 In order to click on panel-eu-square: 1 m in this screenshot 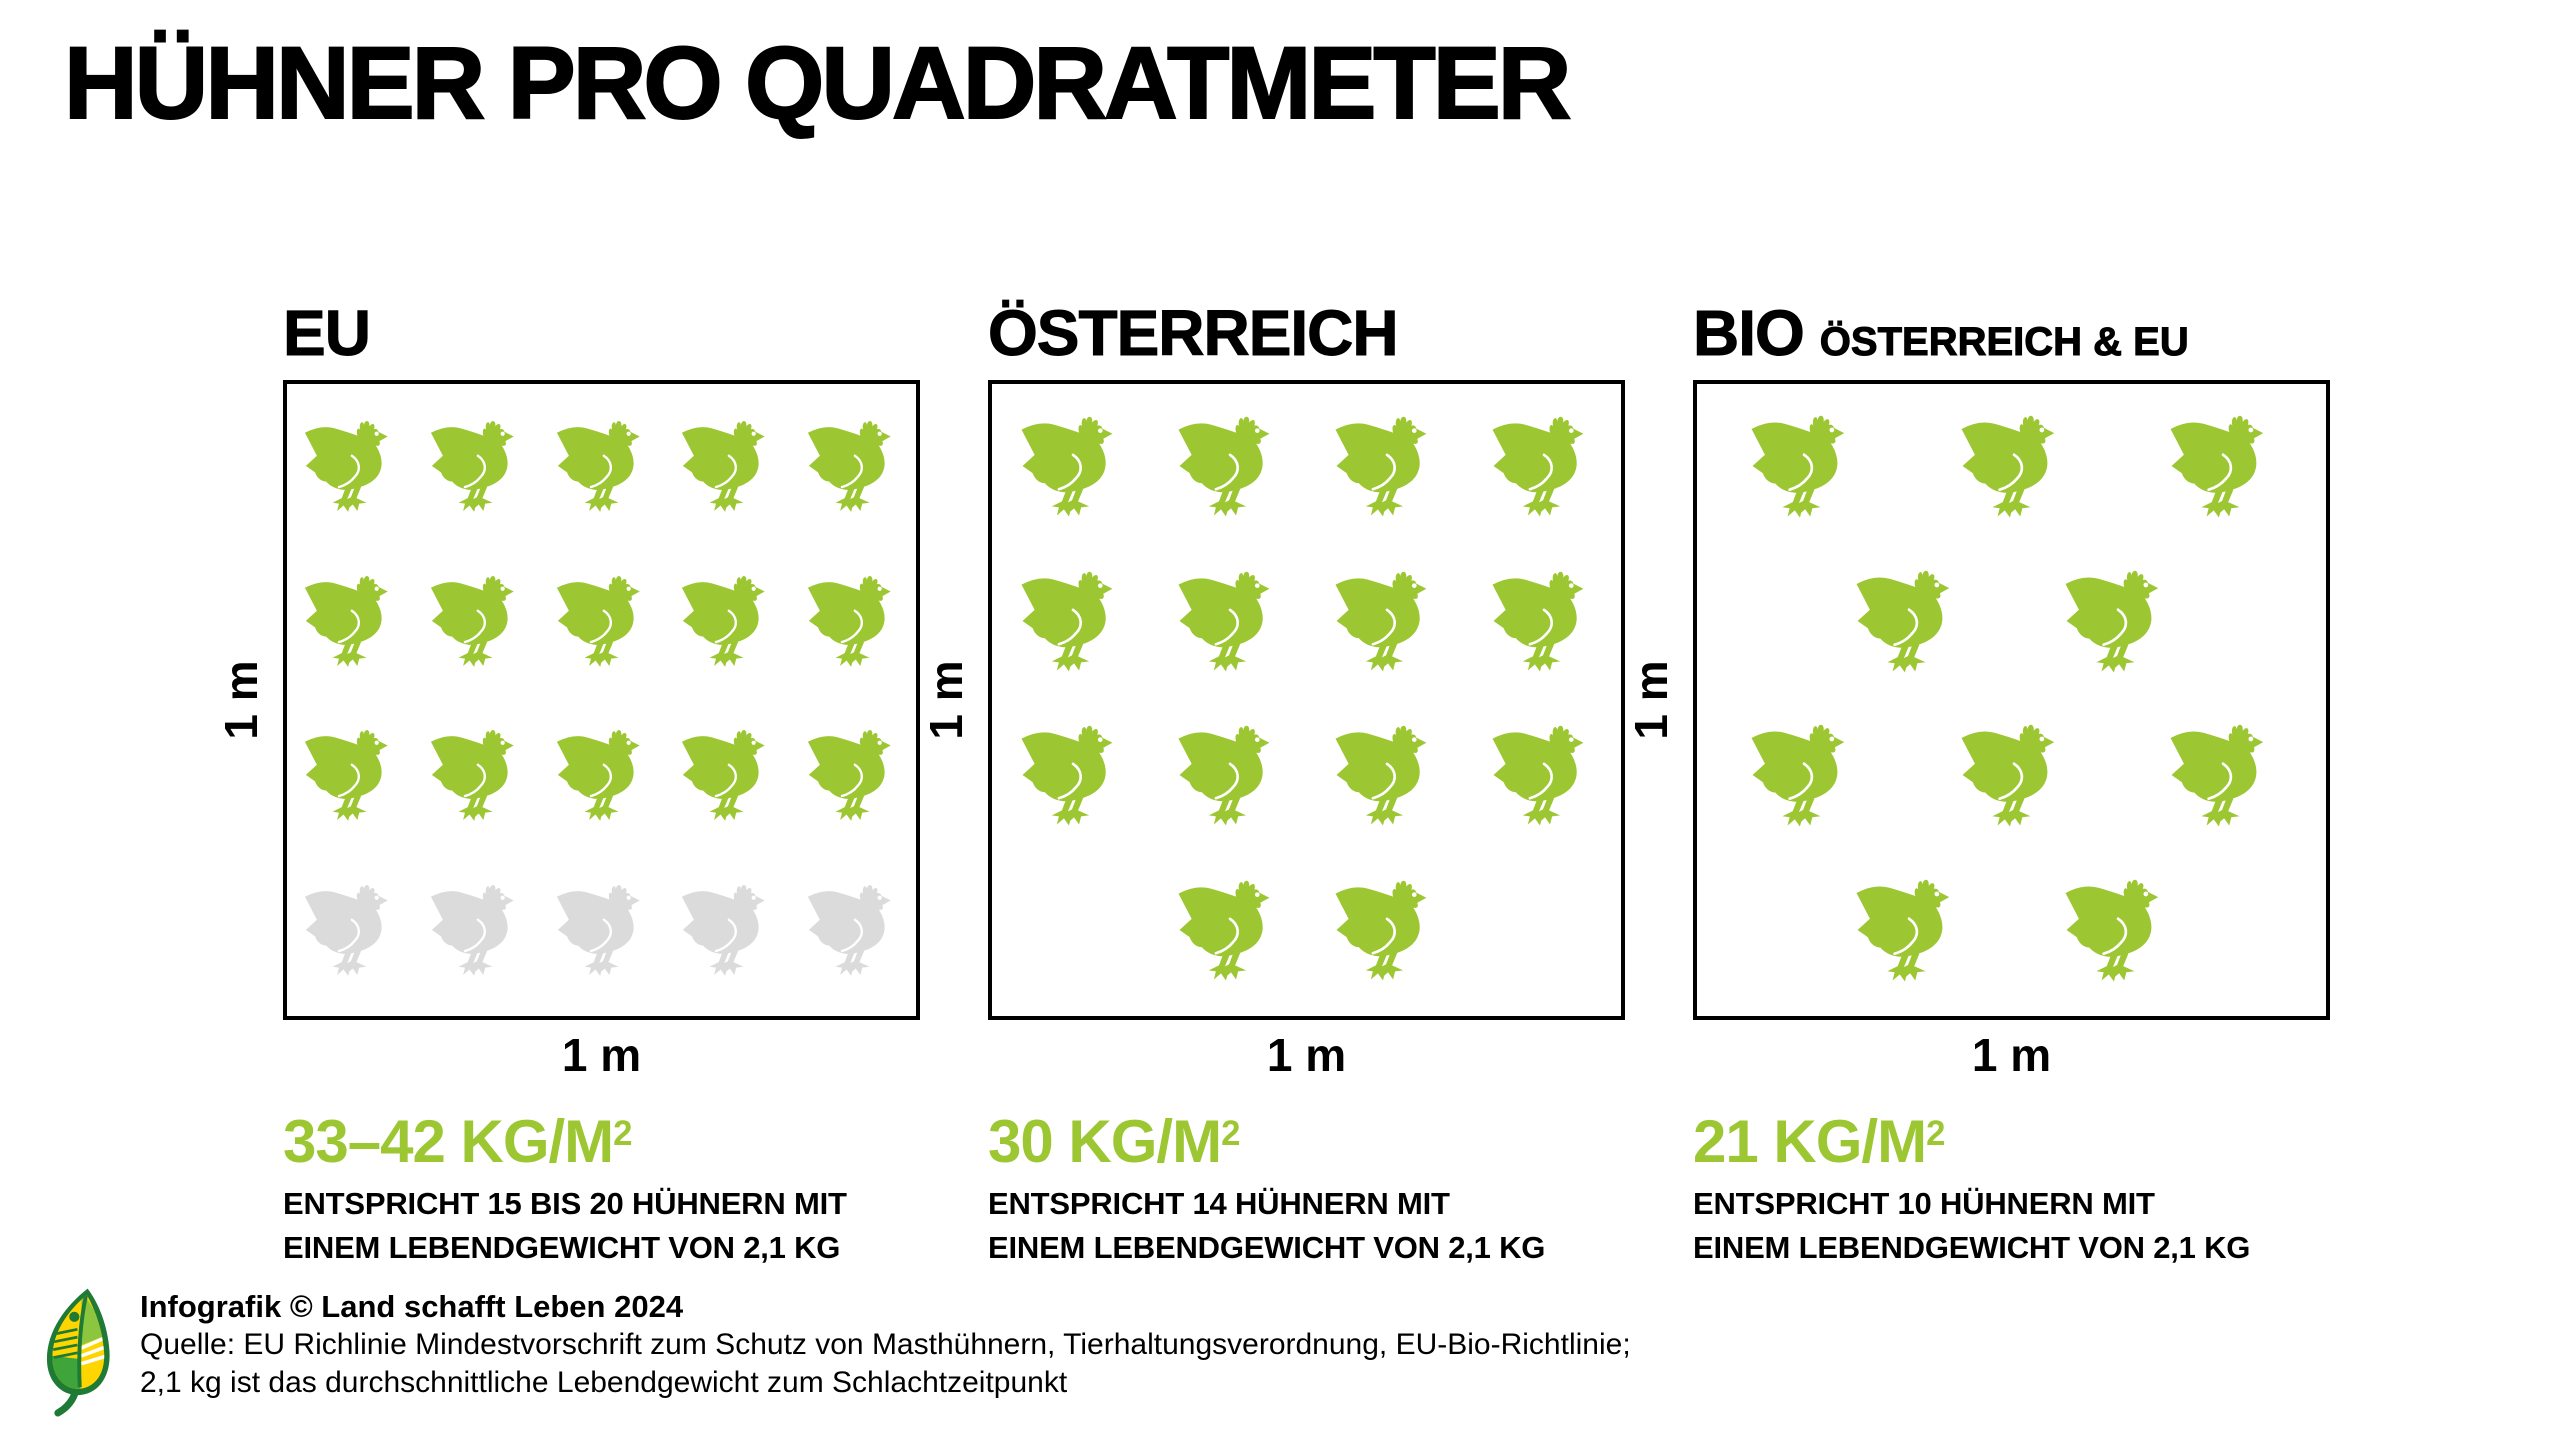, I will do `click(567, 700)`.